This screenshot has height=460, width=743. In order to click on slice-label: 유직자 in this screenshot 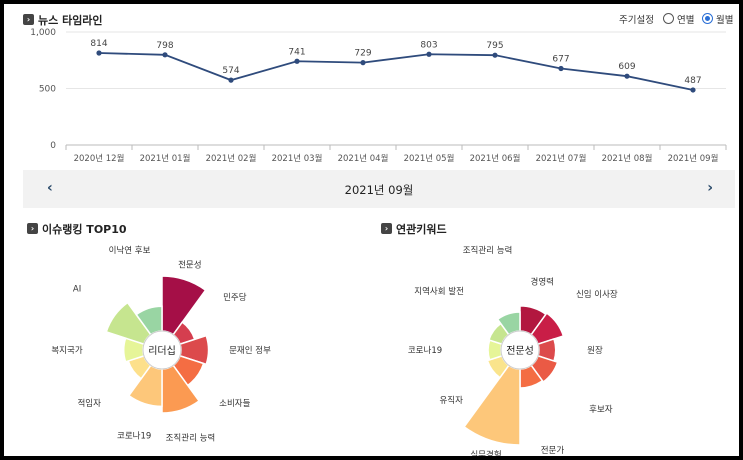, I will do `click(451, 400)`.